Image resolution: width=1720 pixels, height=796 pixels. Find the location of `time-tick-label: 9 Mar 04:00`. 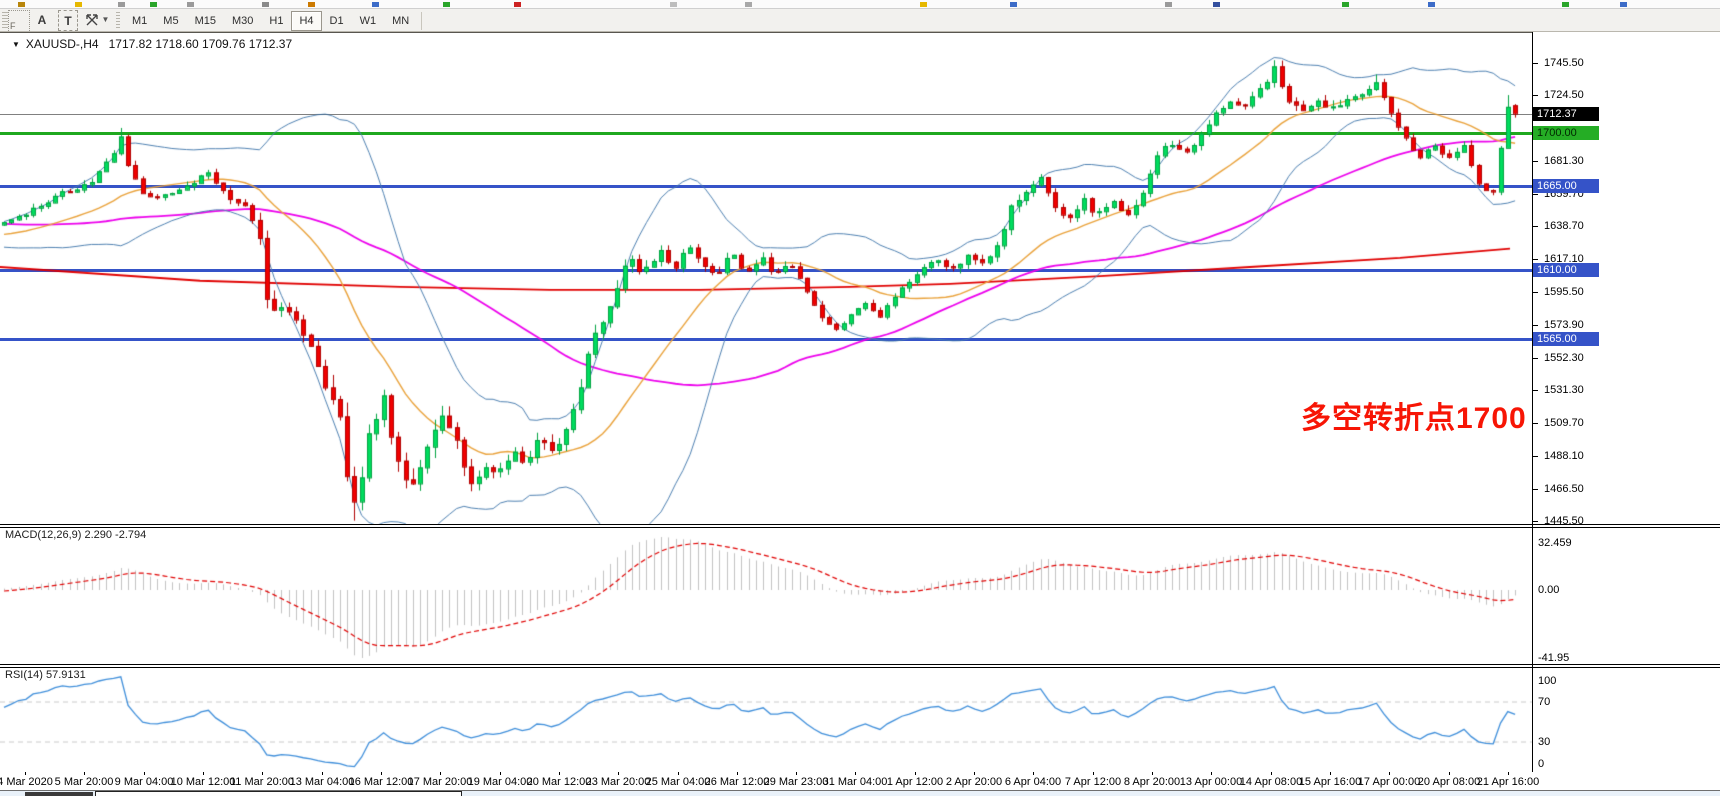

time-tick-label: 9 Mar 04:00 is located at coordinates (144, 782).